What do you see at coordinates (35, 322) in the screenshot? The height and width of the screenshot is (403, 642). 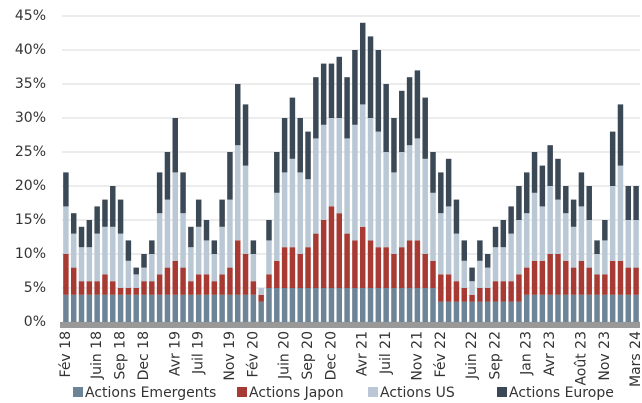 I see `y-tick-label: 0%` at bounding box center [35, 322].